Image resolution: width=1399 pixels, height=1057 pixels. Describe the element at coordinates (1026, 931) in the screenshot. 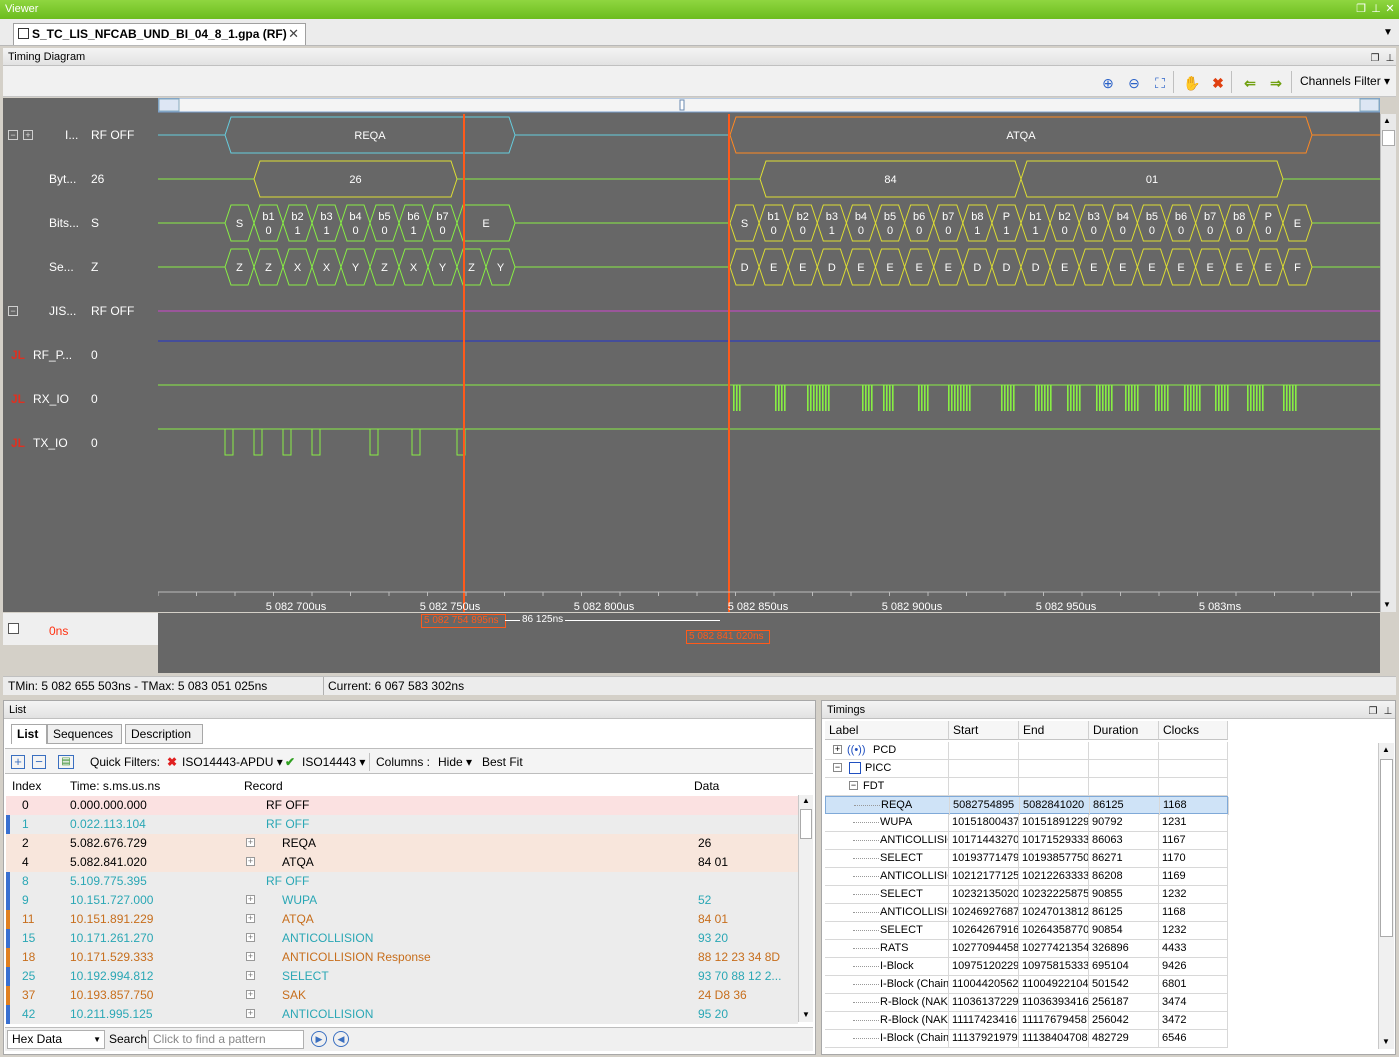

I see `timings-row: SELECT 10264267916 10264358770 90854 1232` at that location.